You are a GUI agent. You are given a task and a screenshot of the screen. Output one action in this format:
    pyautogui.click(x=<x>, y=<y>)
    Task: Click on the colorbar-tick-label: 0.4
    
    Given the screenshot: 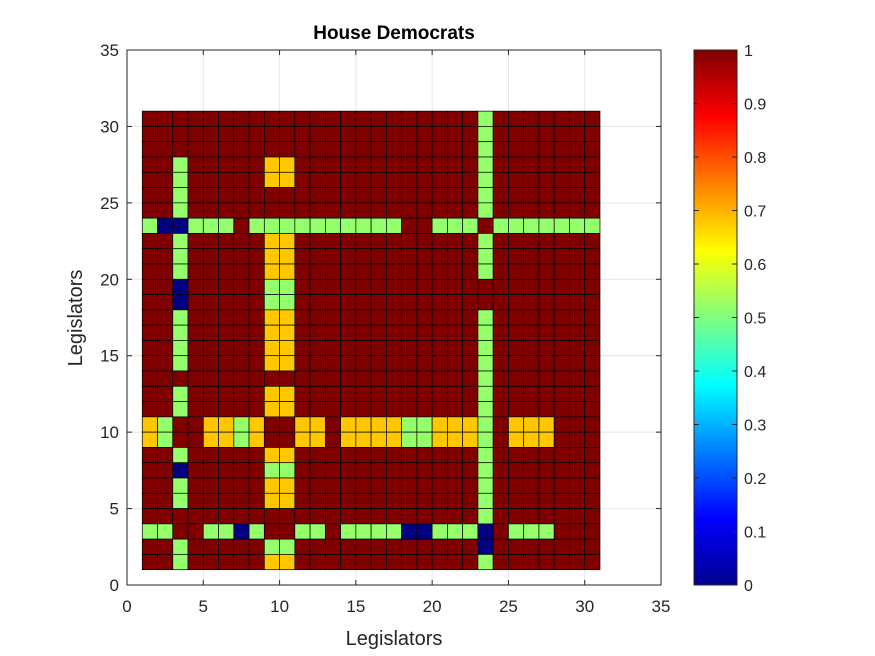 What is the action you would take?
    pyautogui.click(x=755, y=372)
    